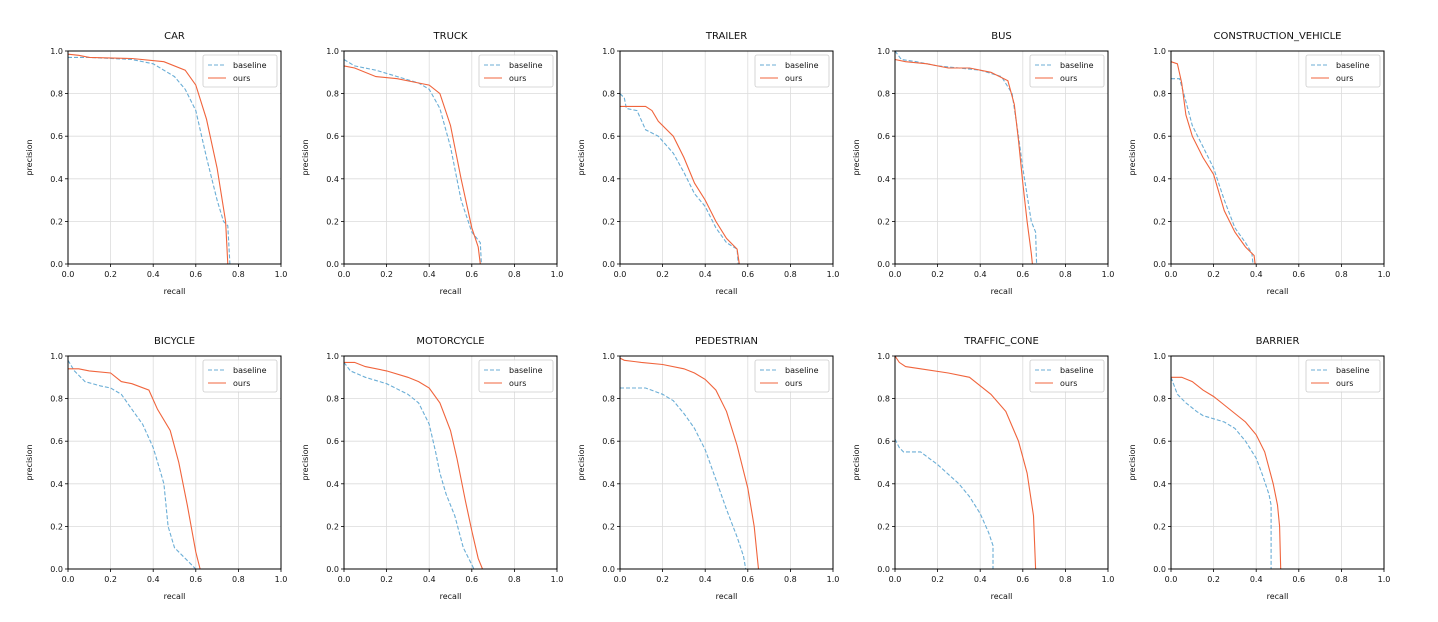 The image size is (1438, 622). What do you see at coordinates (726, 36) in the screenshot?
I see `subplot-title: TRAILER` at bounding box center [726, 36].